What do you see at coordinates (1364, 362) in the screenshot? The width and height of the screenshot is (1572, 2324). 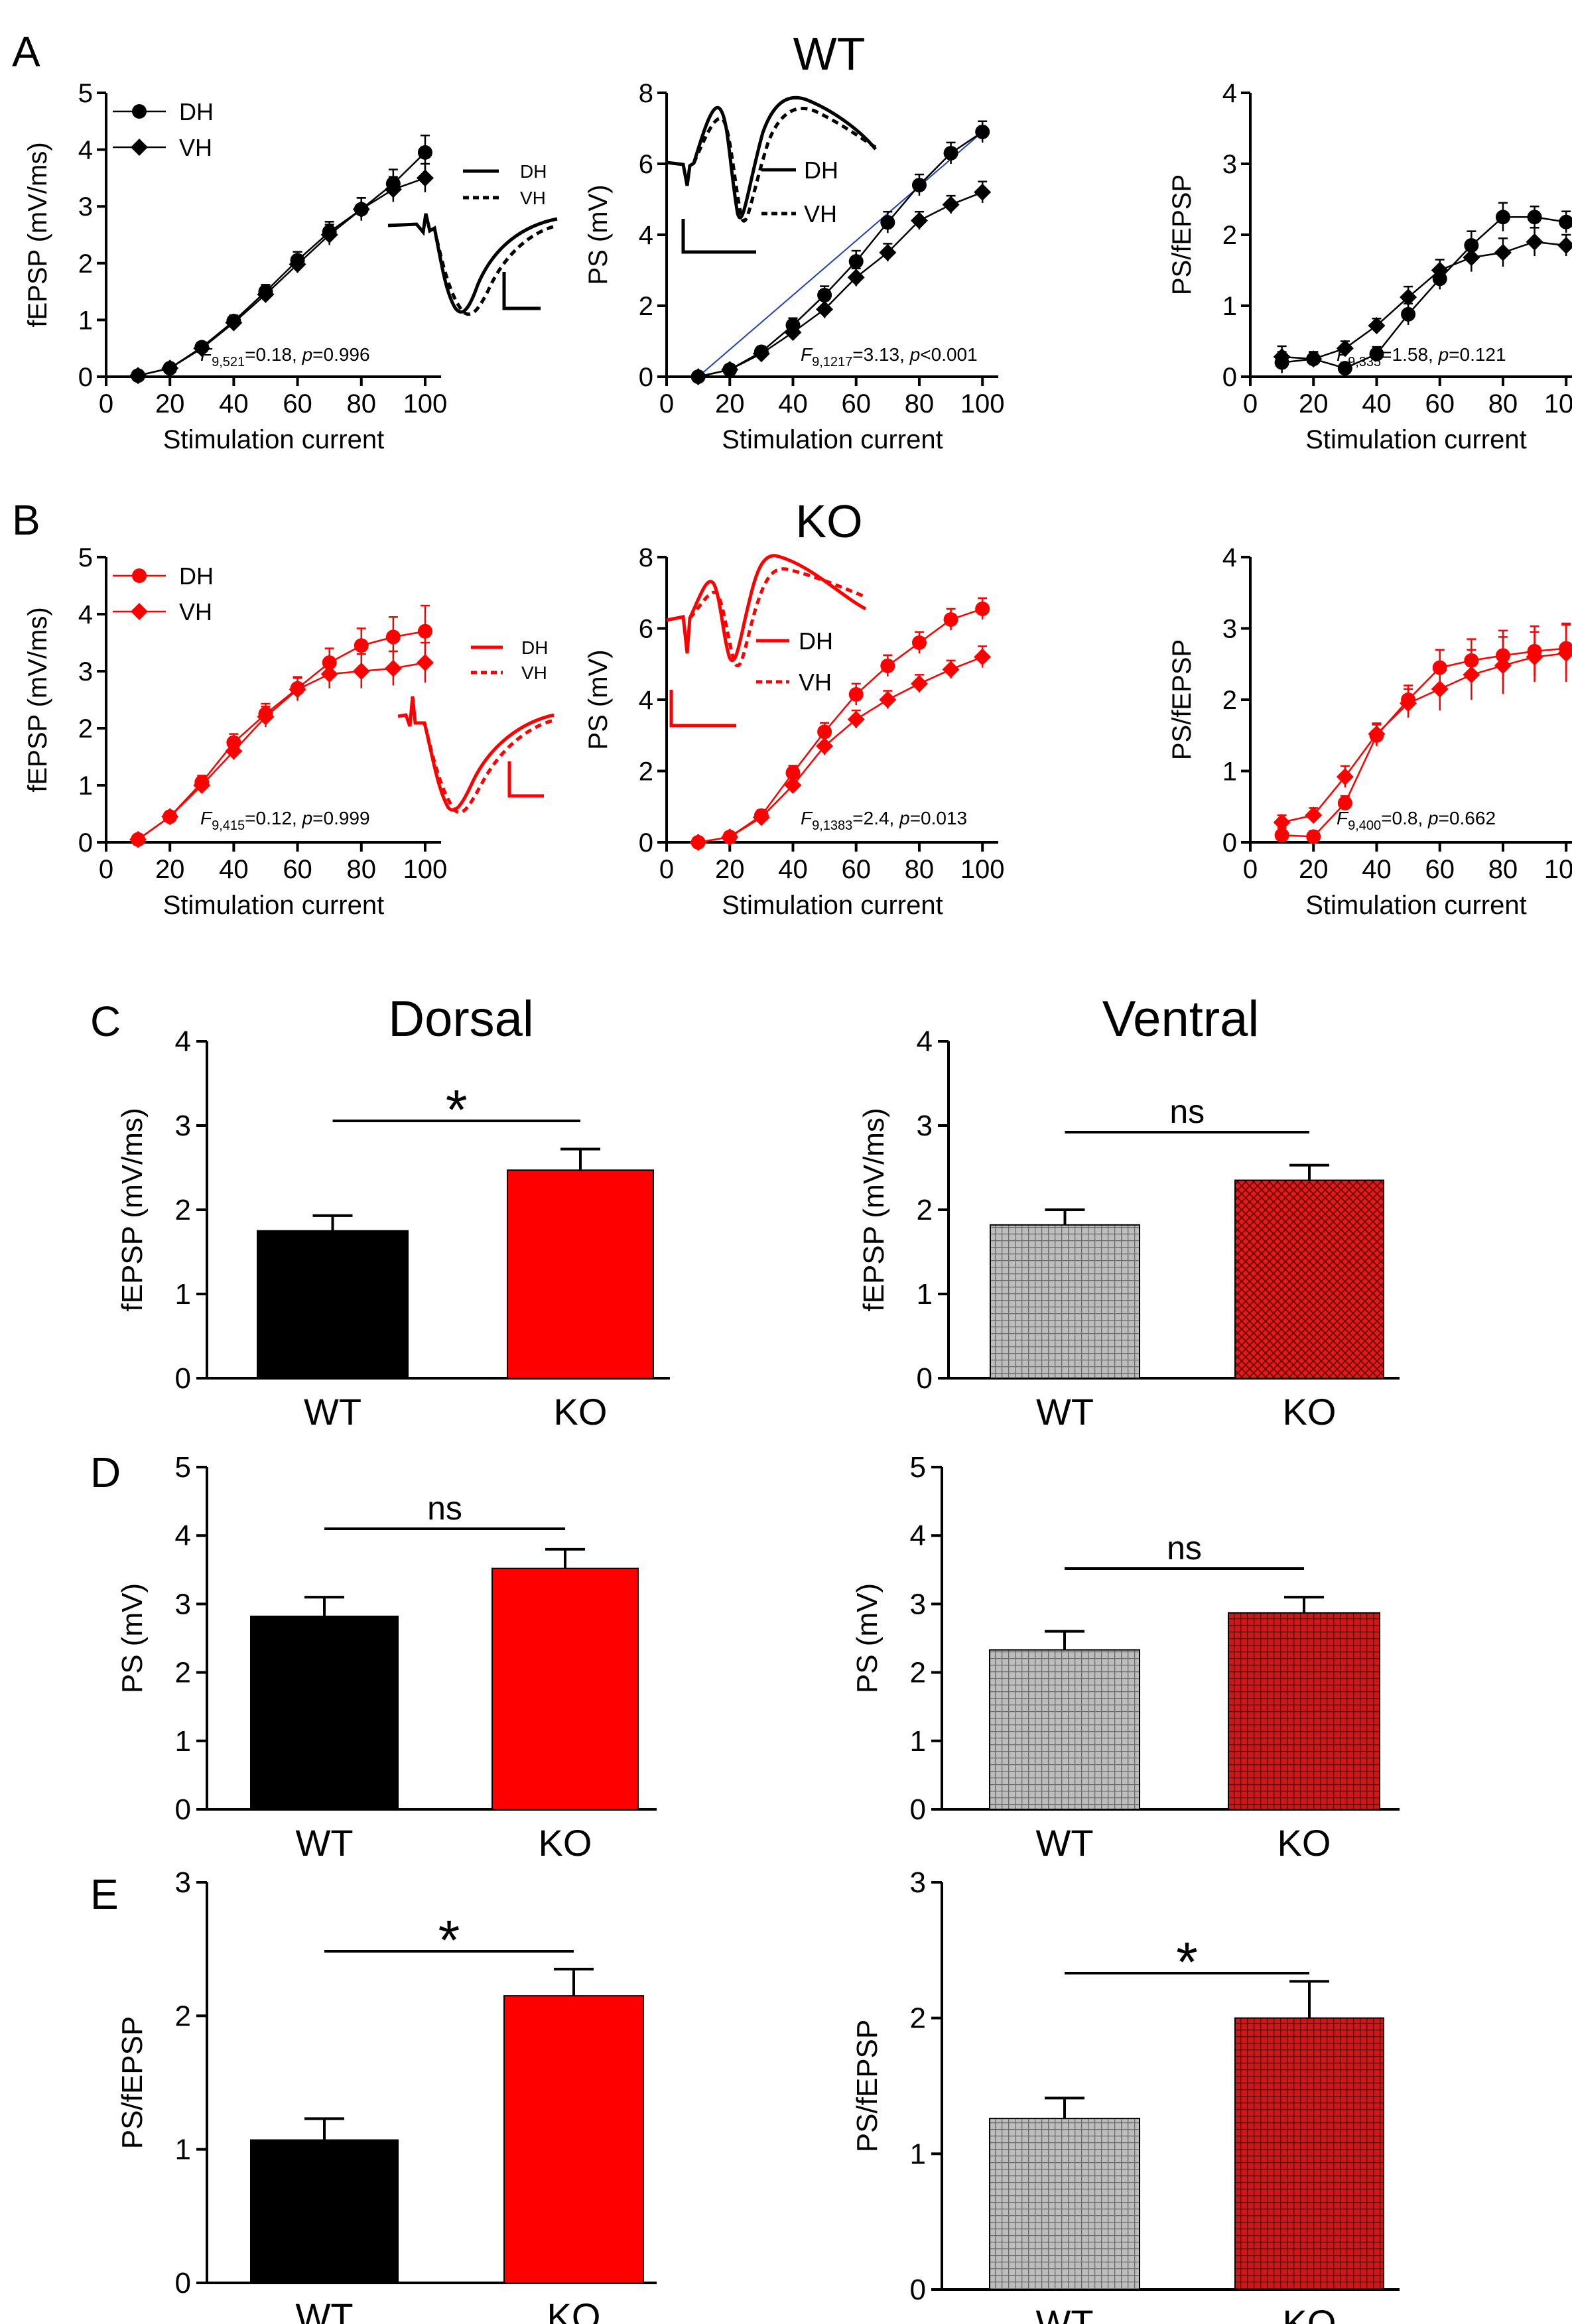 I see `a3-stat-sub: 9,335` at bounding box center [1364, 362].